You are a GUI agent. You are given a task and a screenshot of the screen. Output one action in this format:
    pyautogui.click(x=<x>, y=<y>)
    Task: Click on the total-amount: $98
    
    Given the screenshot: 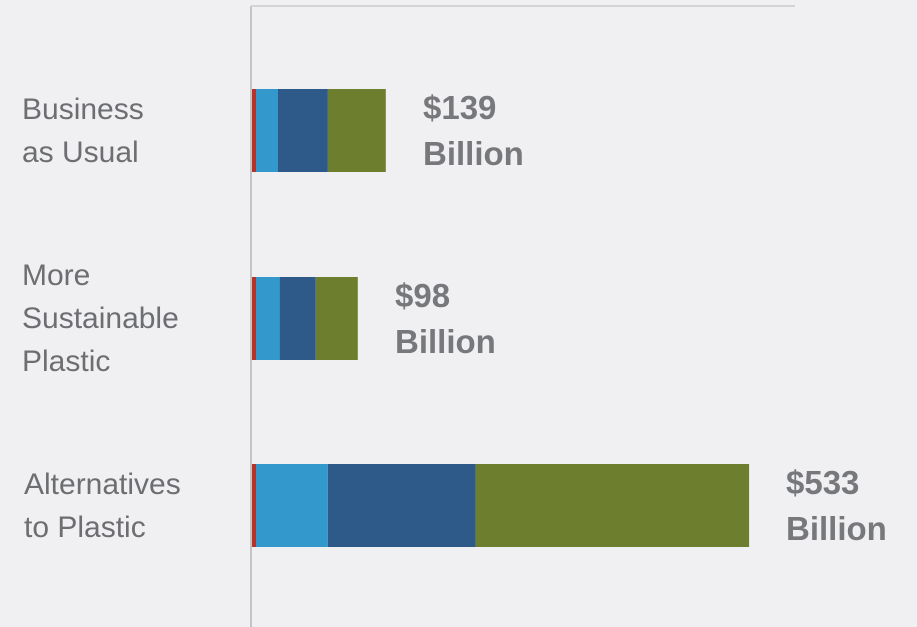 What is the action you would take?
    pyautogui.click(x=423, y=295)
    